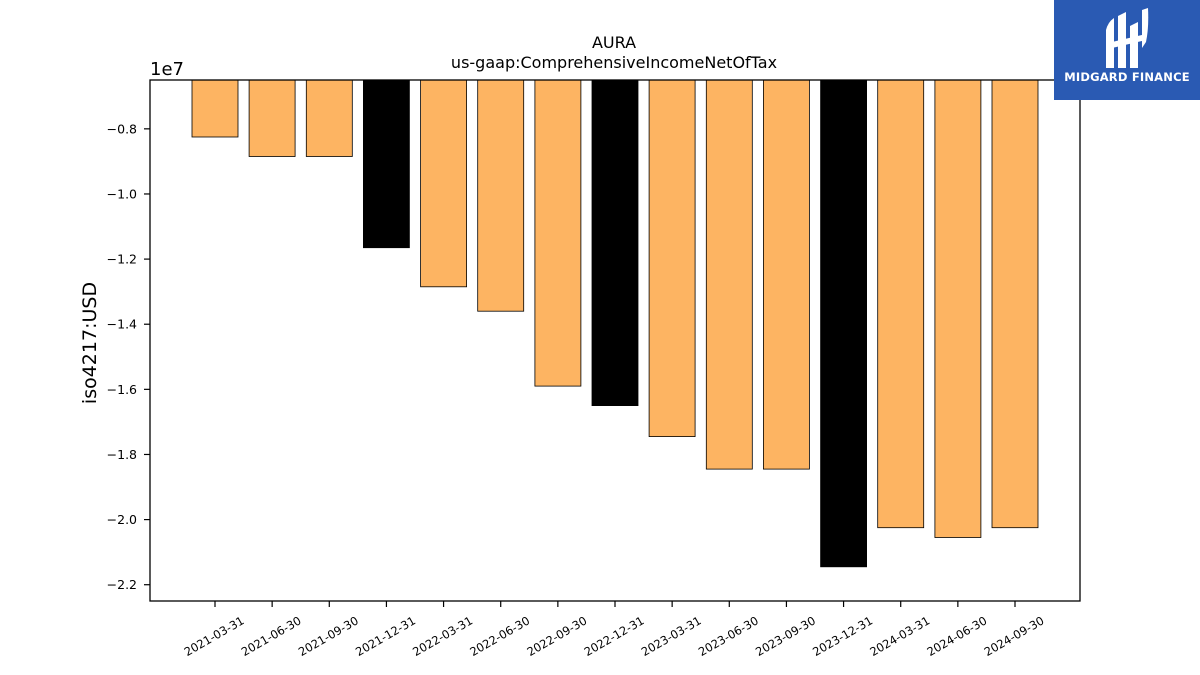  Describe the element at coordinates (122, 389) in the screenshot. I see `y-tick-label: −1.6` at that location.